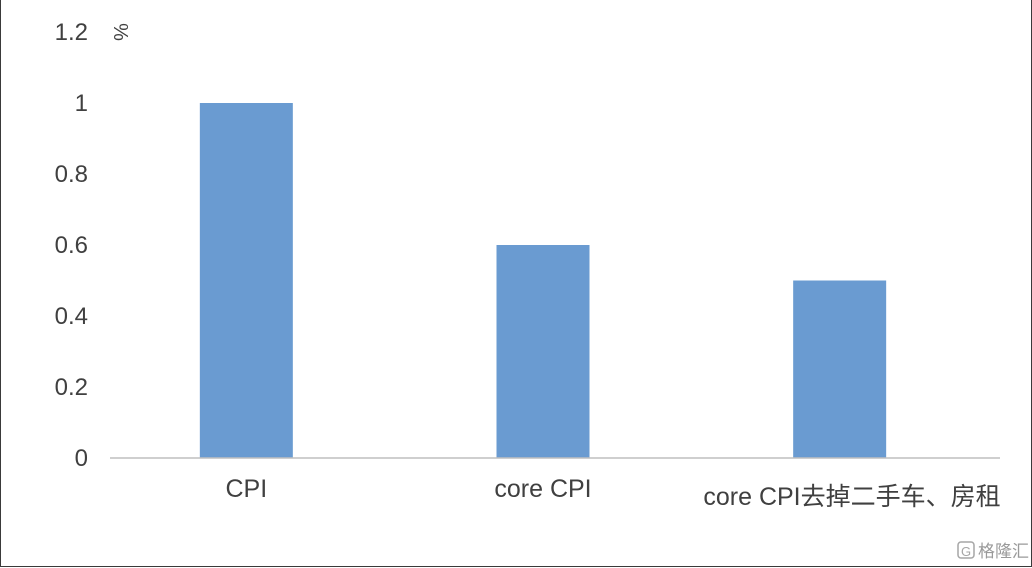 The height and width of the screenshot is (568, 1032). I want to click on watermark: G 格隆汇, so click(993, 551).